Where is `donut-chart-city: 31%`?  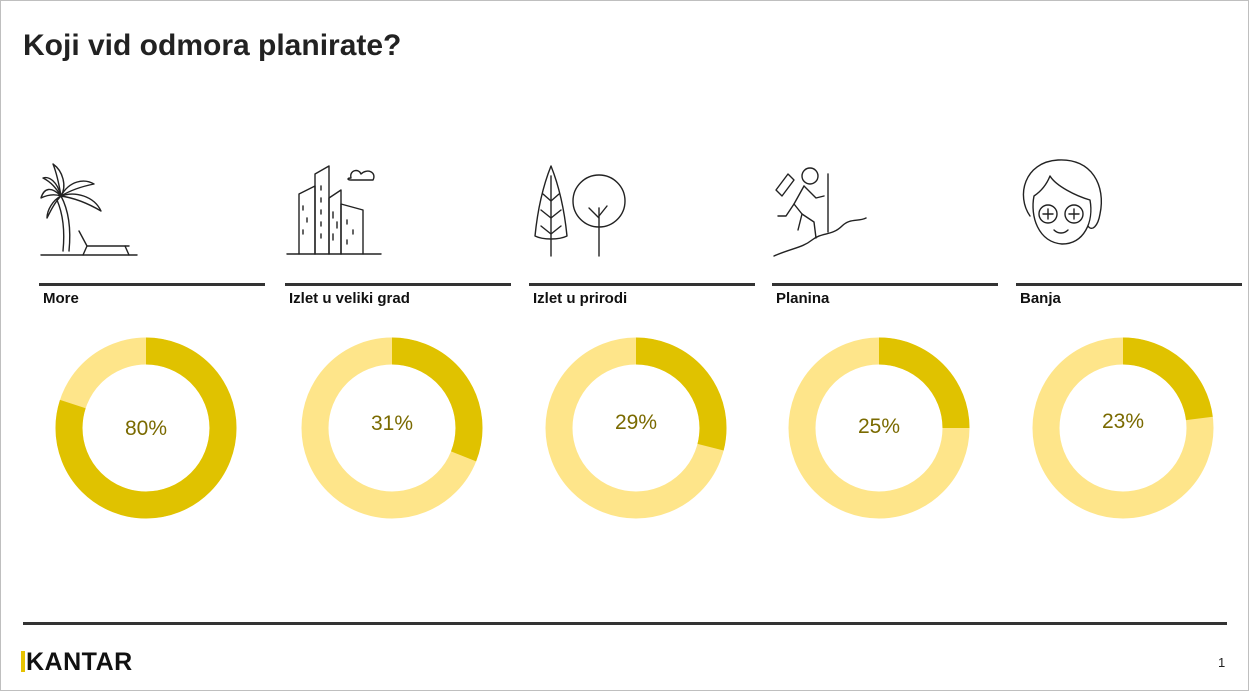
donut-chart-city: 31% is located at coordinates (392, 428).